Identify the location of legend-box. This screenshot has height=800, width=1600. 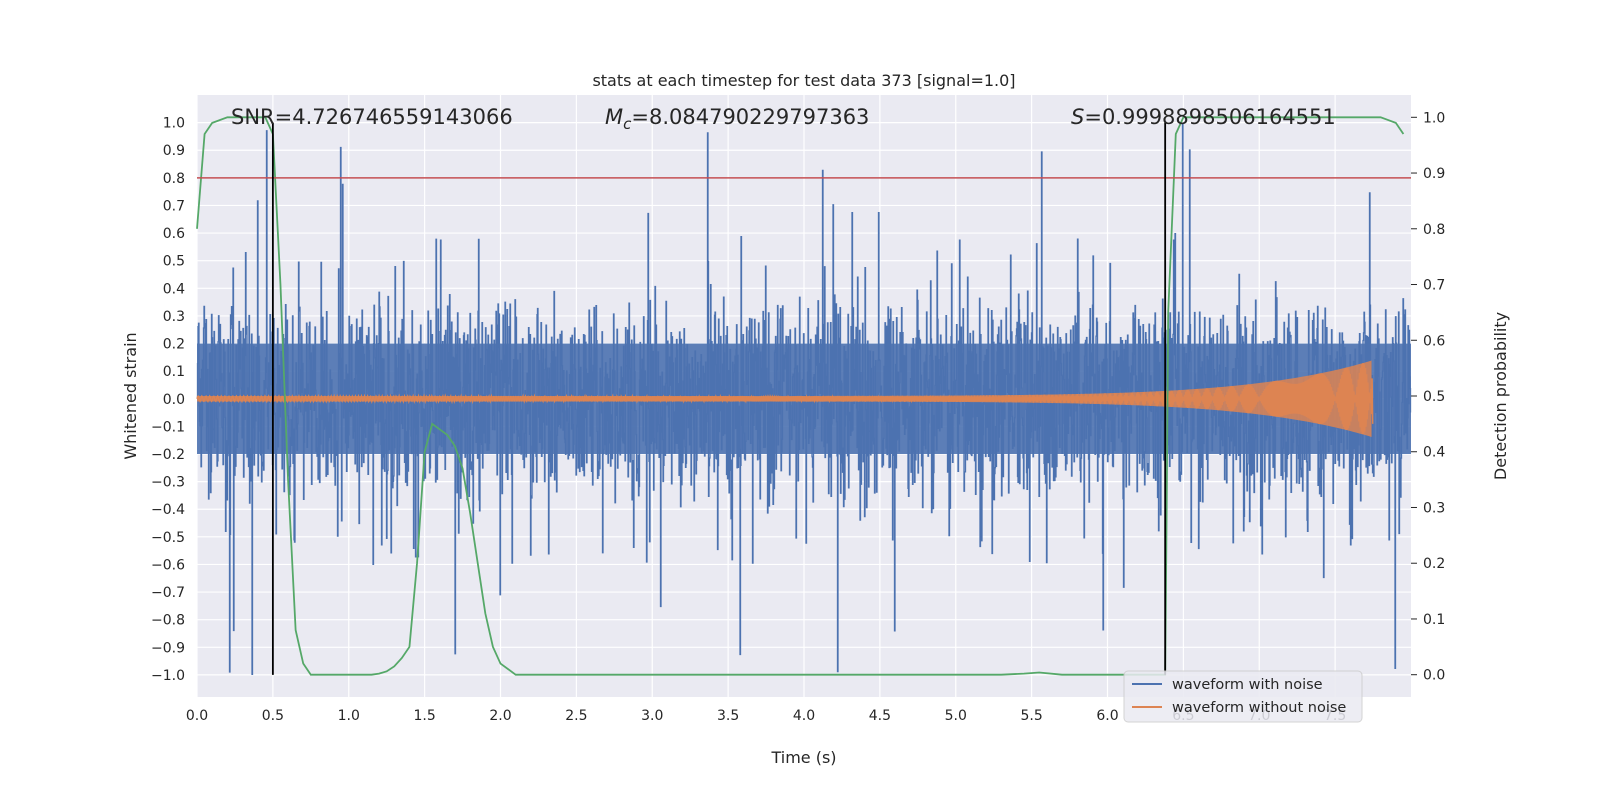
(1243, 696).